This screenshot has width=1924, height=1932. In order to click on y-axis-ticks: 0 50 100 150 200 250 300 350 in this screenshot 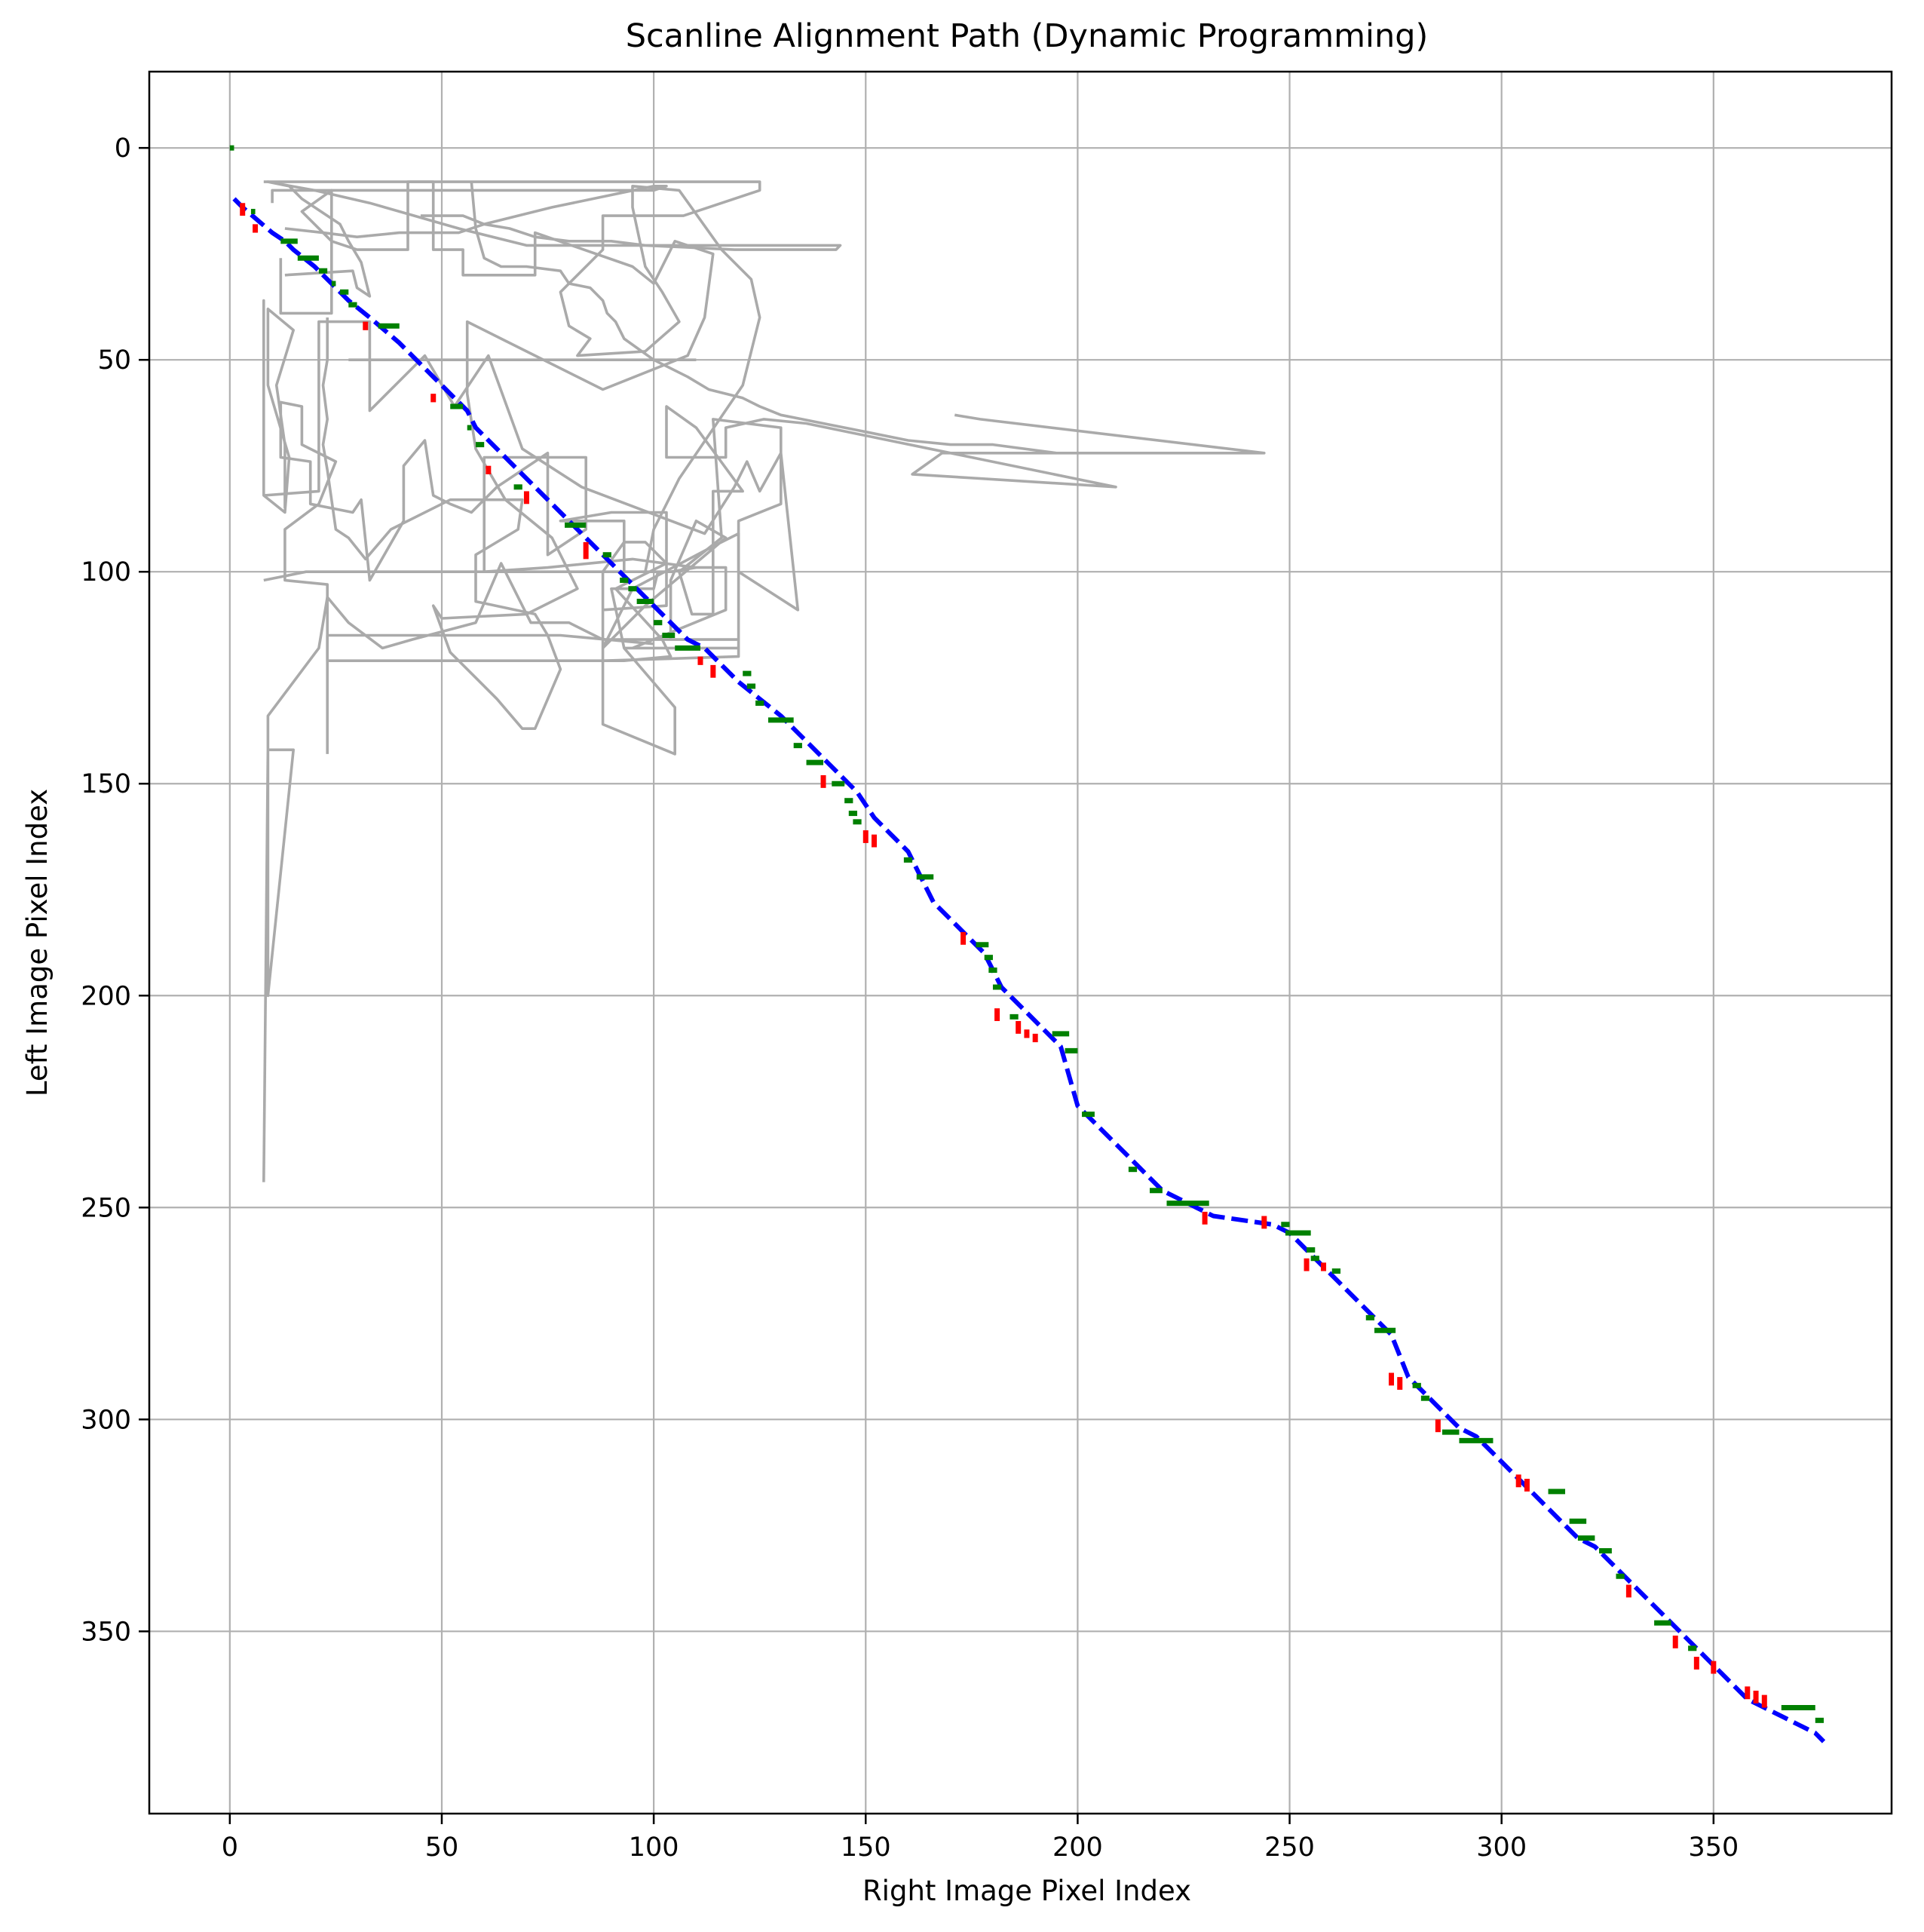, I will do `click(115, 890)`.